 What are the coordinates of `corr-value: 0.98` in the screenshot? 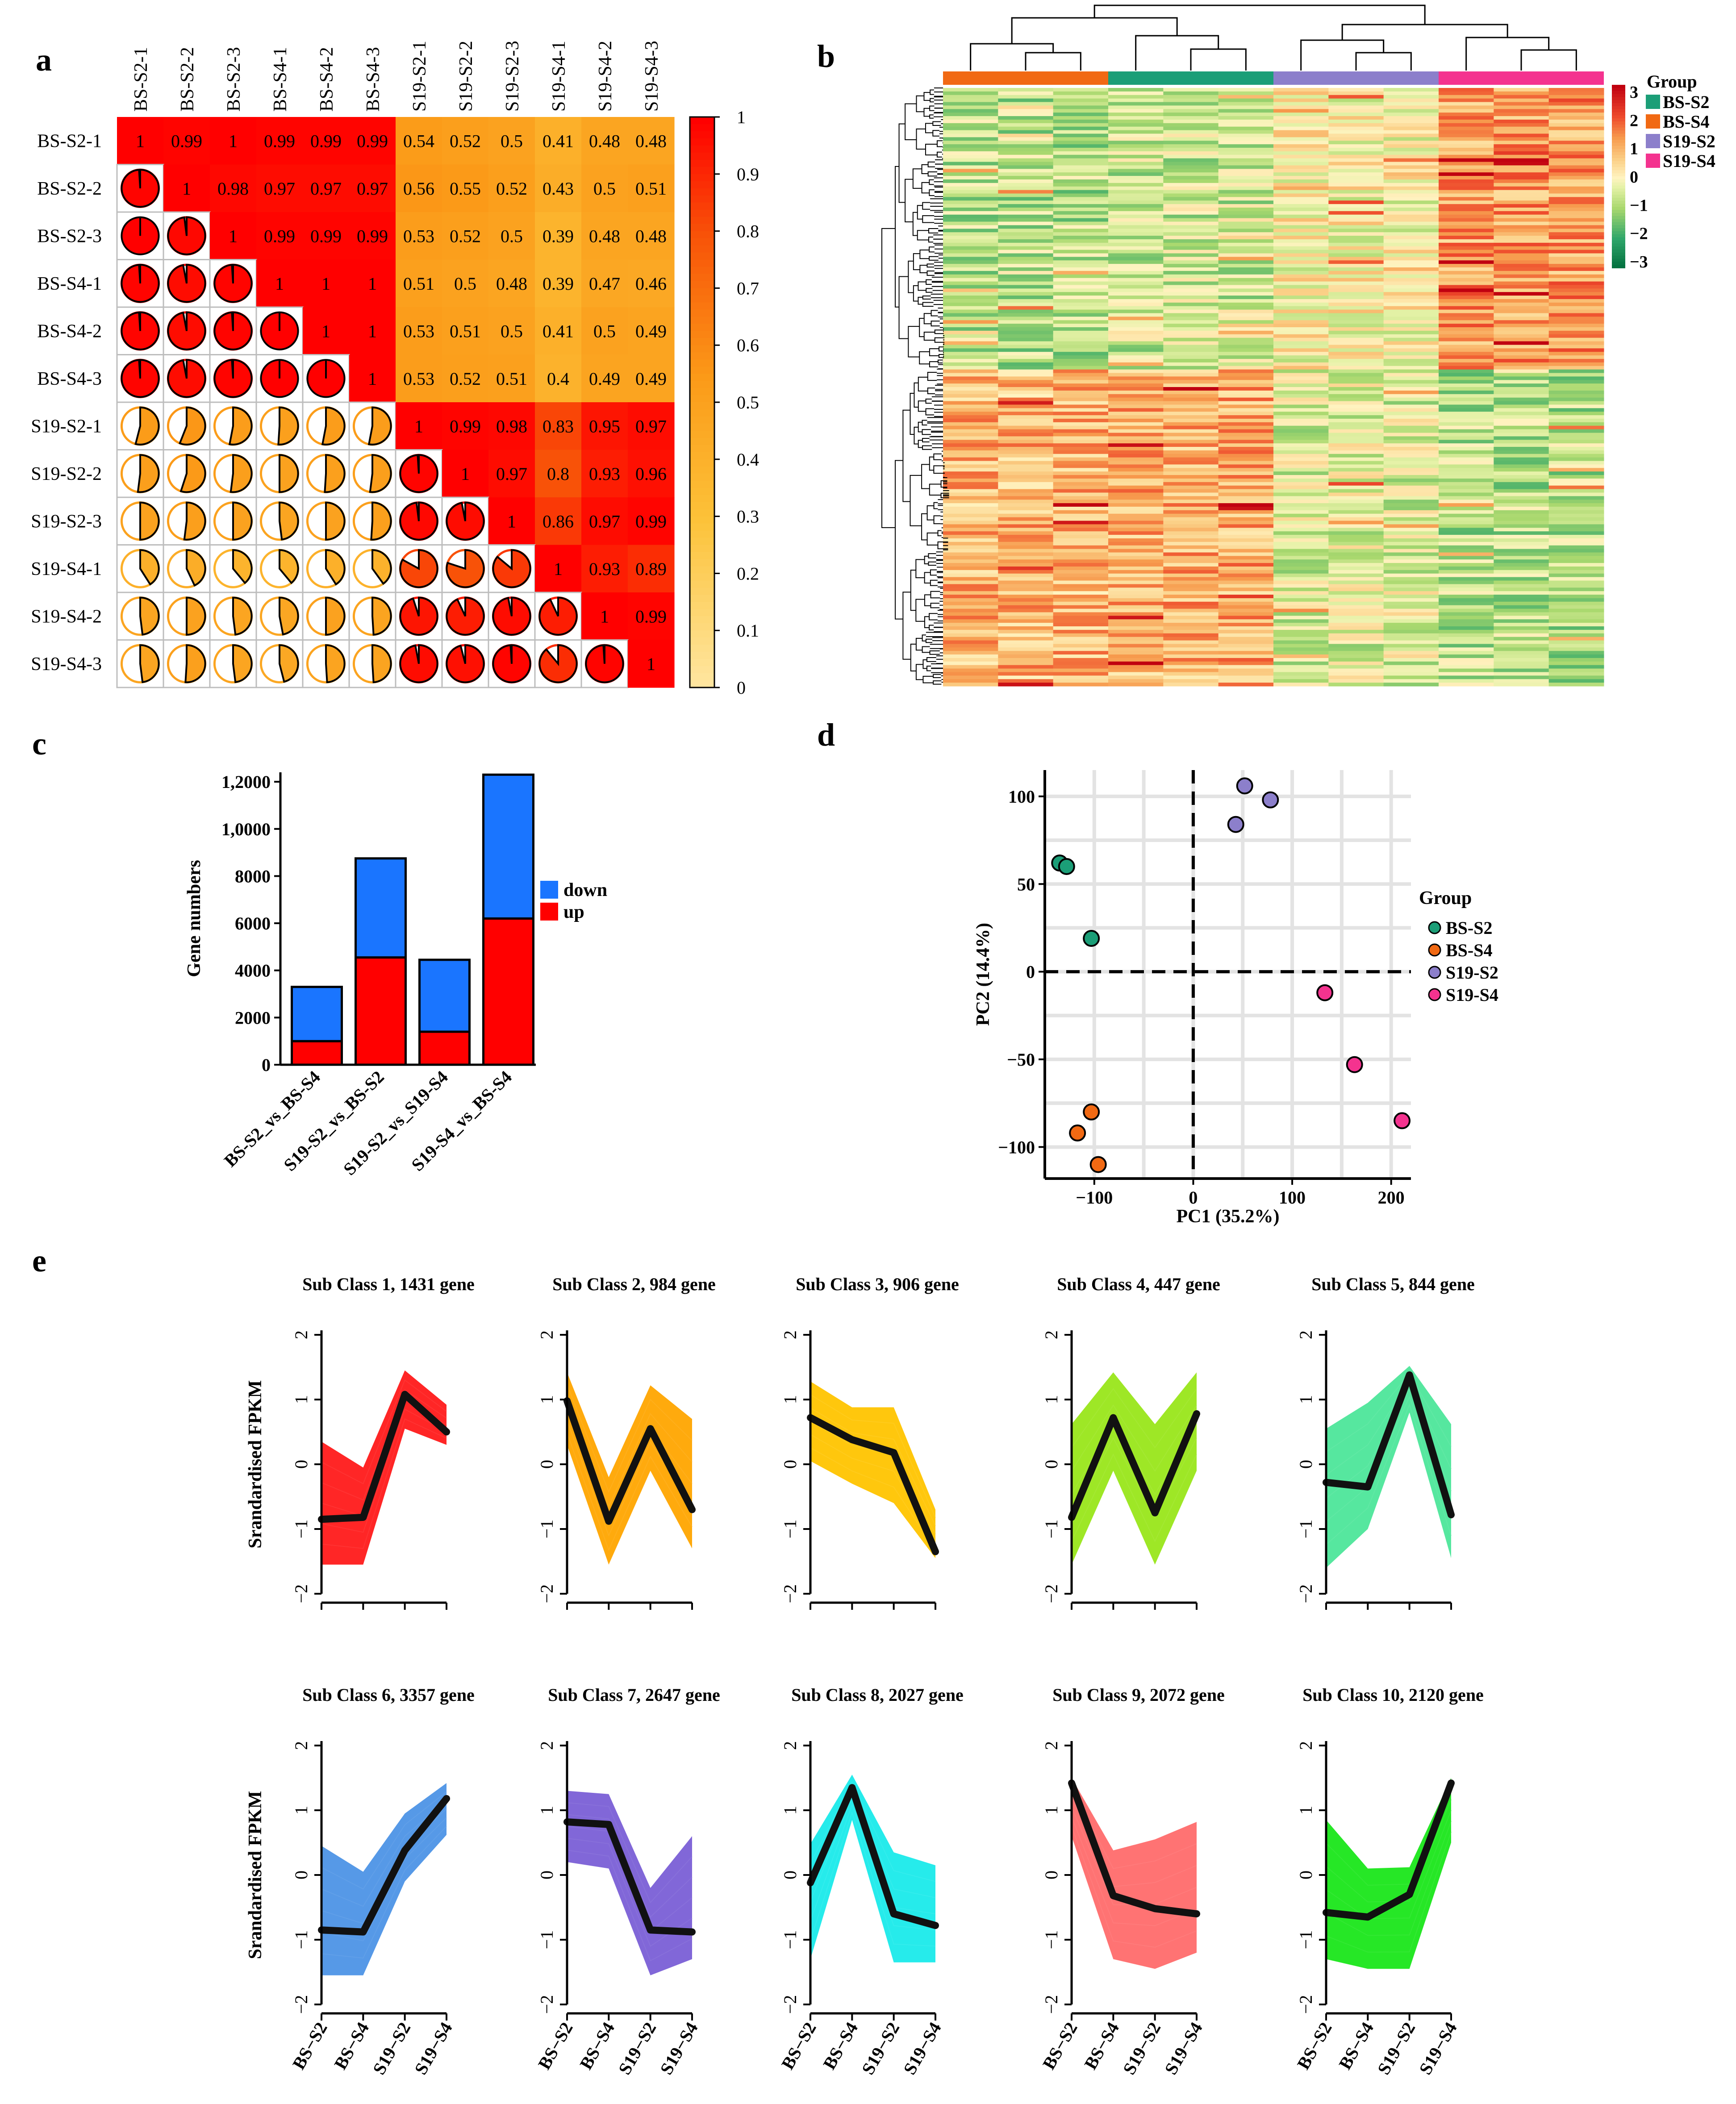 It's located at (511, 426).